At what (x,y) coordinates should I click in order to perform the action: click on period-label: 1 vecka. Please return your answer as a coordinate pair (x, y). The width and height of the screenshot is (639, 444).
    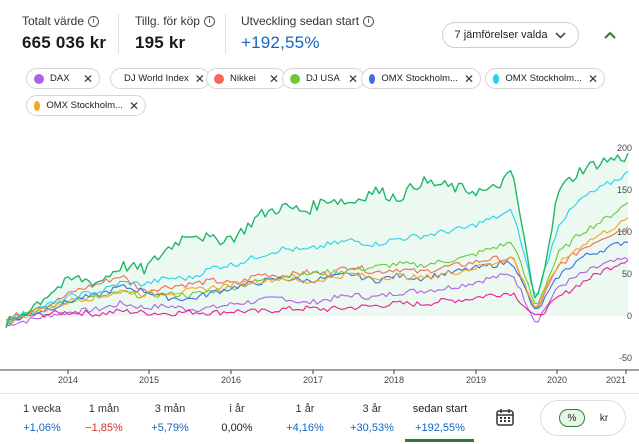
    Looking at the image, I should click on (42, 409).